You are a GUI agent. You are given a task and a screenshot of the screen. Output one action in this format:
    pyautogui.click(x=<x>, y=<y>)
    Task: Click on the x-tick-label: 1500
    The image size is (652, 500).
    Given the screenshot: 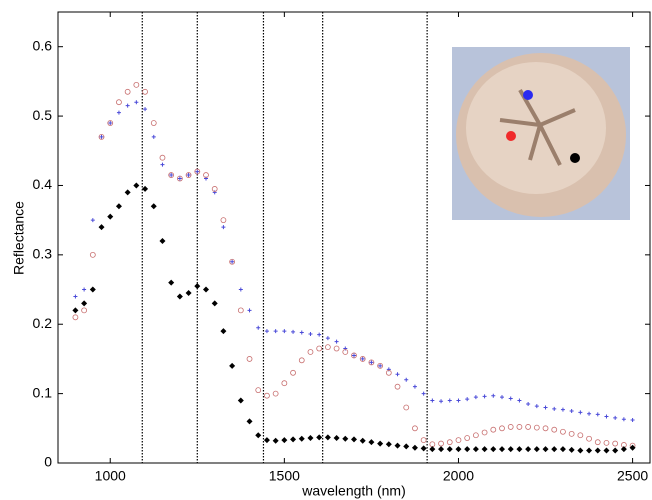 What is the action you would take?
    pyautogui.click(x=284, y=476)
    